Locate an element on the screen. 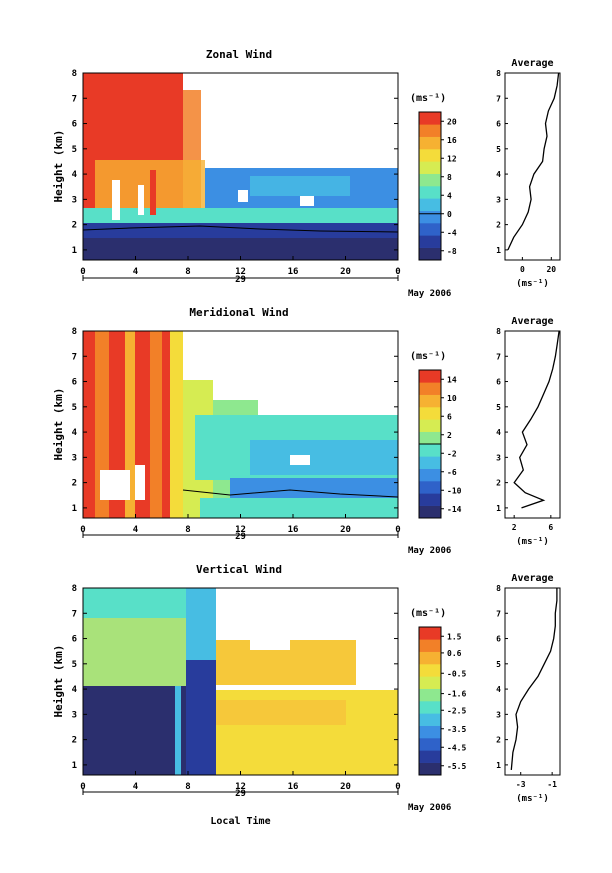 The width and height of the screenshot is (612, 873). y-tick-label: 1 is located at coordinates (74, 766).